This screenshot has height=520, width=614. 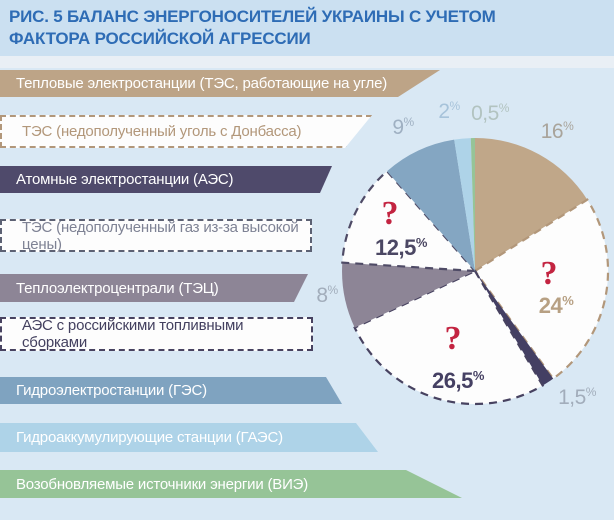 I want to click on legend-item-vie: Возобновляемые источники энергии (ВИЭ), so click(x=231, y=484).